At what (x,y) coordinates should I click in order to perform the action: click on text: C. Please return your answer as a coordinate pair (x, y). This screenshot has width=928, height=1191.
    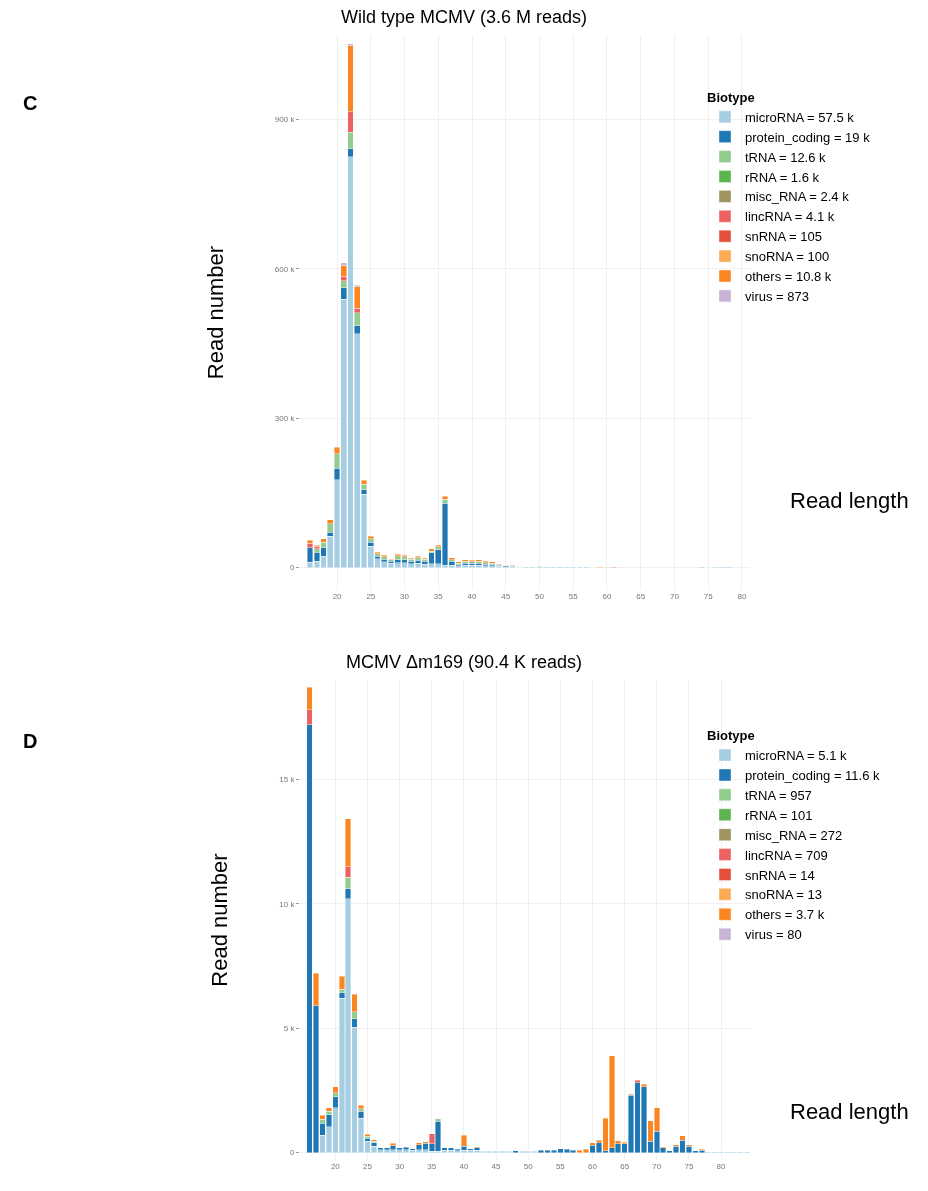
    Looking at the image, I should click on (30, 103).